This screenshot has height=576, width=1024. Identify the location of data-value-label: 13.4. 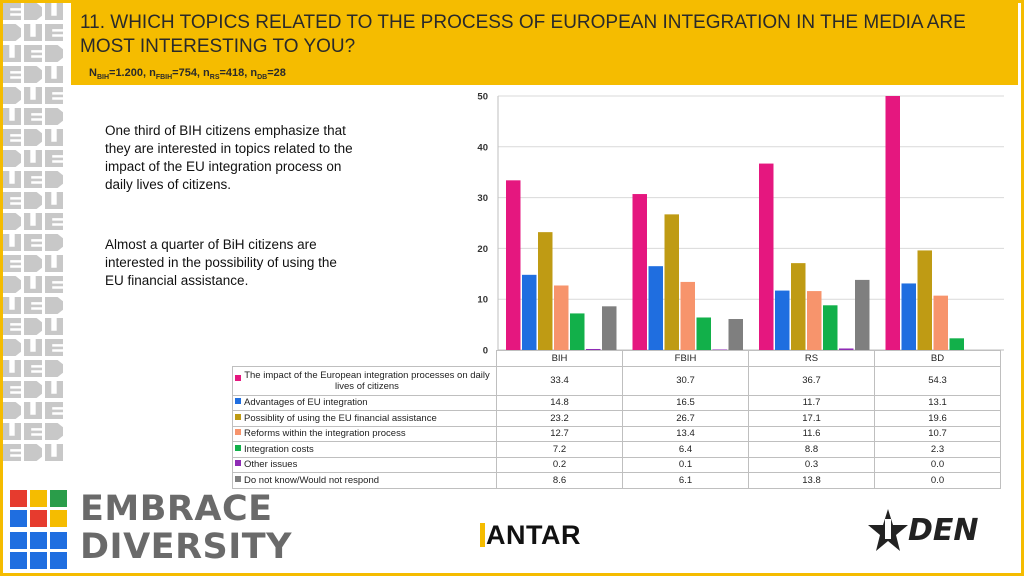
(685, 433).